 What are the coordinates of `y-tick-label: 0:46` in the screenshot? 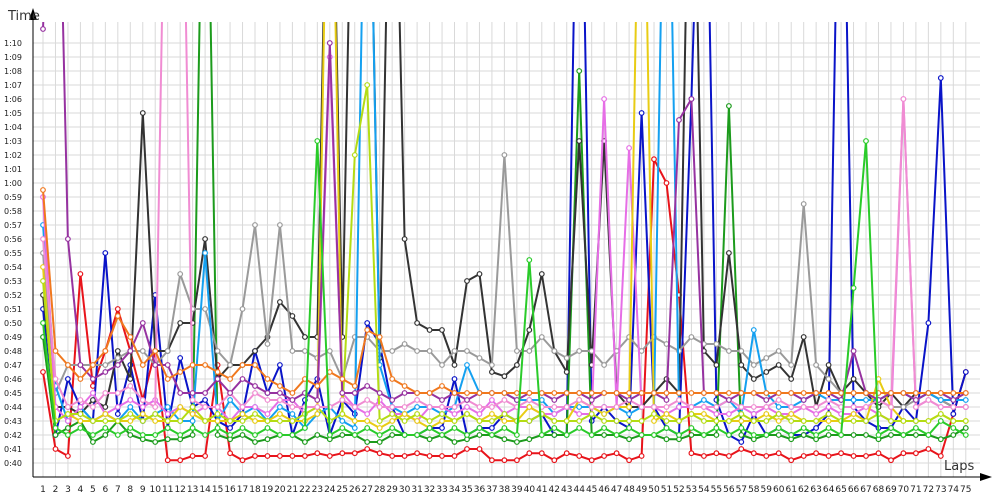 It's located at (13, 379).